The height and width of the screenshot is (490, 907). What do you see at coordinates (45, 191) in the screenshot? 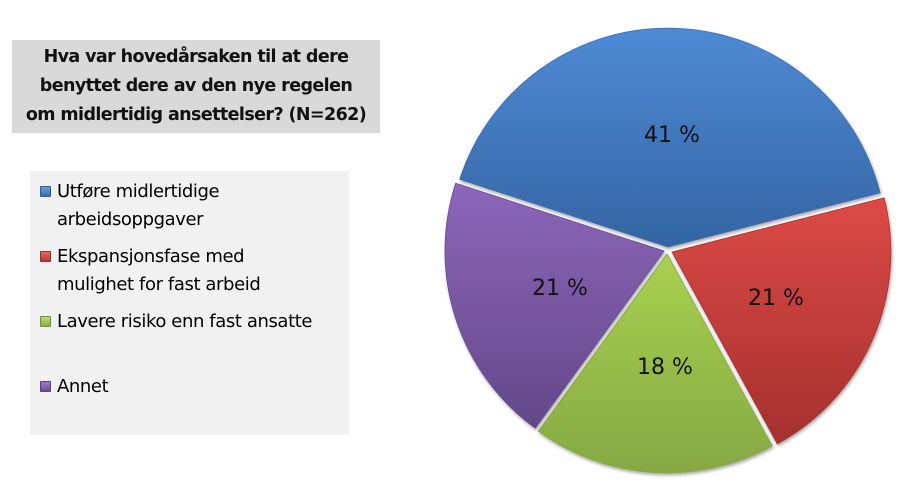
I see `legend-swatch-blue-icon` at bounding box center [45, 191].